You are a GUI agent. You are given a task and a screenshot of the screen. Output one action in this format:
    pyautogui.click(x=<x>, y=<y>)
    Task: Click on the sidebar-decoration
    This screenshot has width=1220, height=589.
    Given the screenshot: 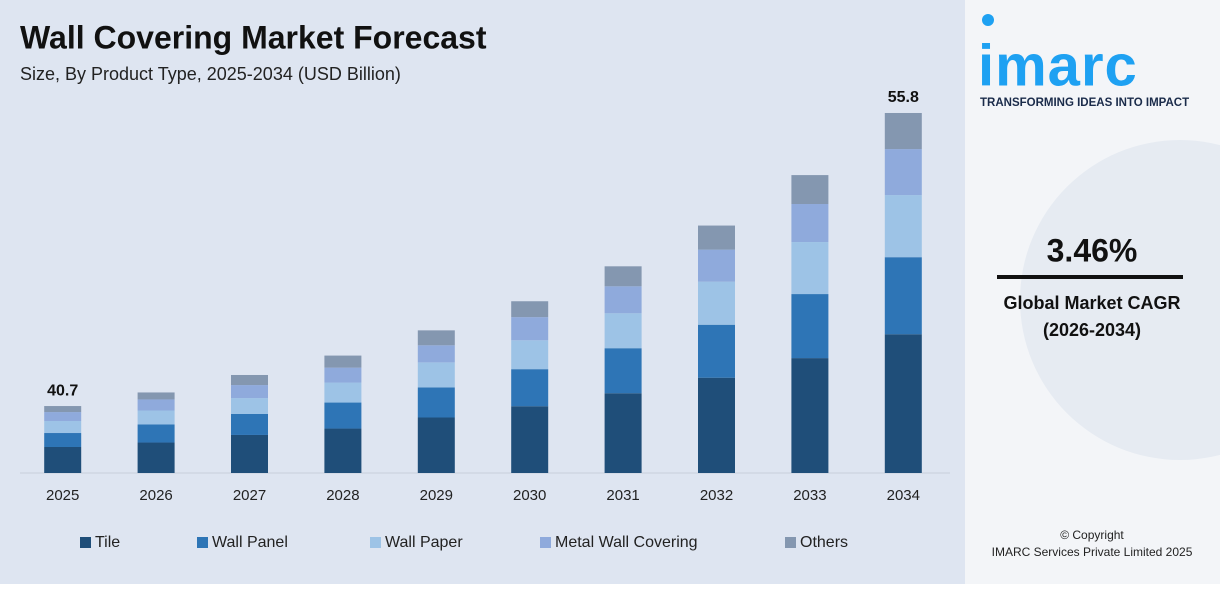 What is the action you would take?
    pyautogui.click(x=1120, y=300)
    